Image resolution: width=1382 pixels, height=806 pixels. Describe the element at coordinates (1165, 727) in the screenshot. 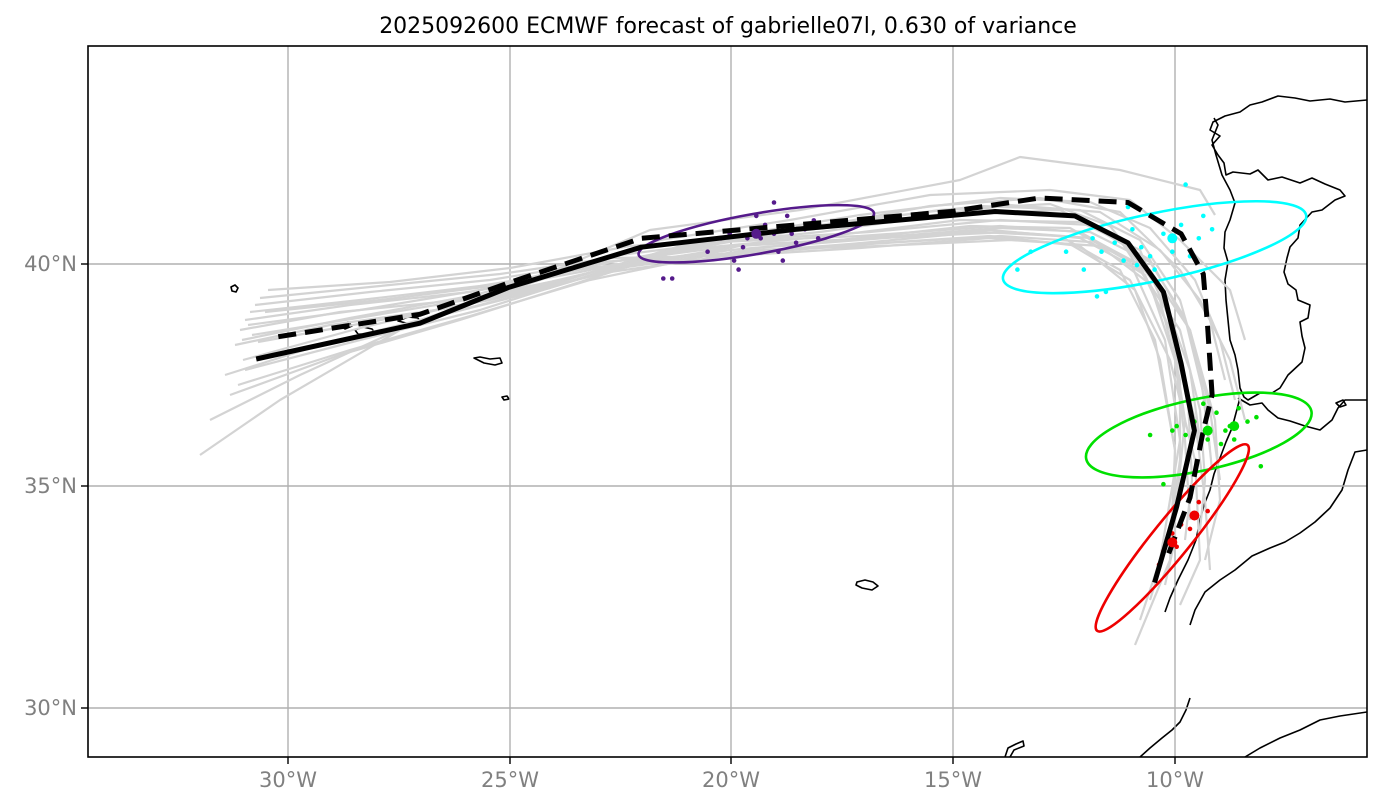

I see `africa-south-coastline` at that location.